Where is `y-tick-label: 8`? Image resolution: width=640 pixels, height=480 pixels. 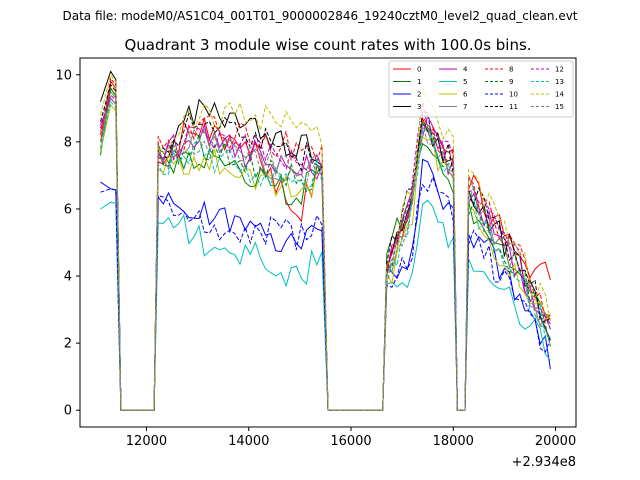
y-tick-label: 8 is located at coordinates (68, 142).